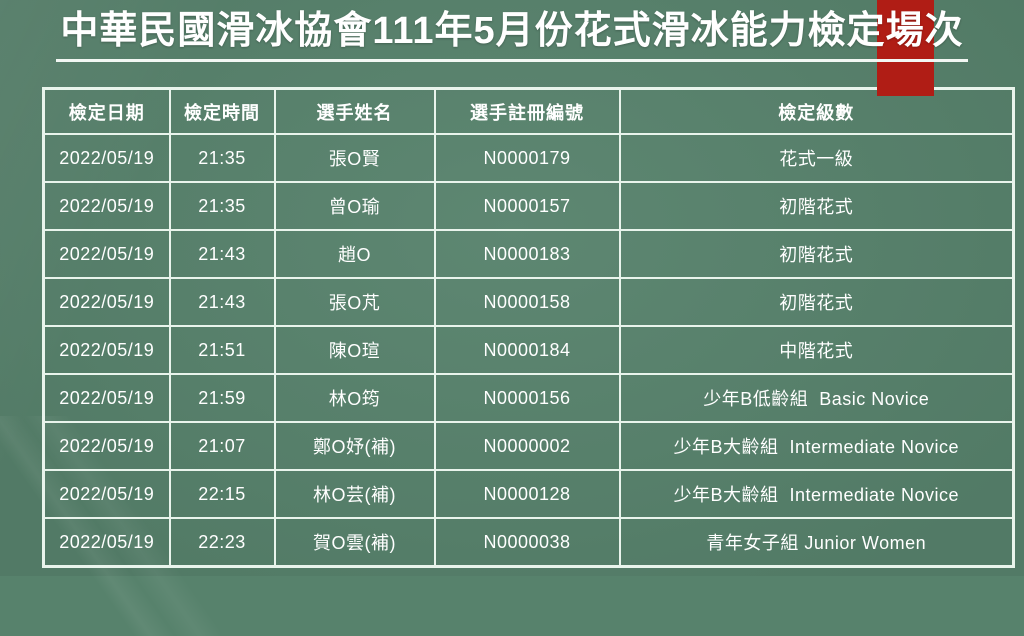 The width and height of the screenshot is (1024, 636). Describe the element at coordinates (354, 206) in the screenshot. I see `cell-player-name: 曾O瑜` at that location.